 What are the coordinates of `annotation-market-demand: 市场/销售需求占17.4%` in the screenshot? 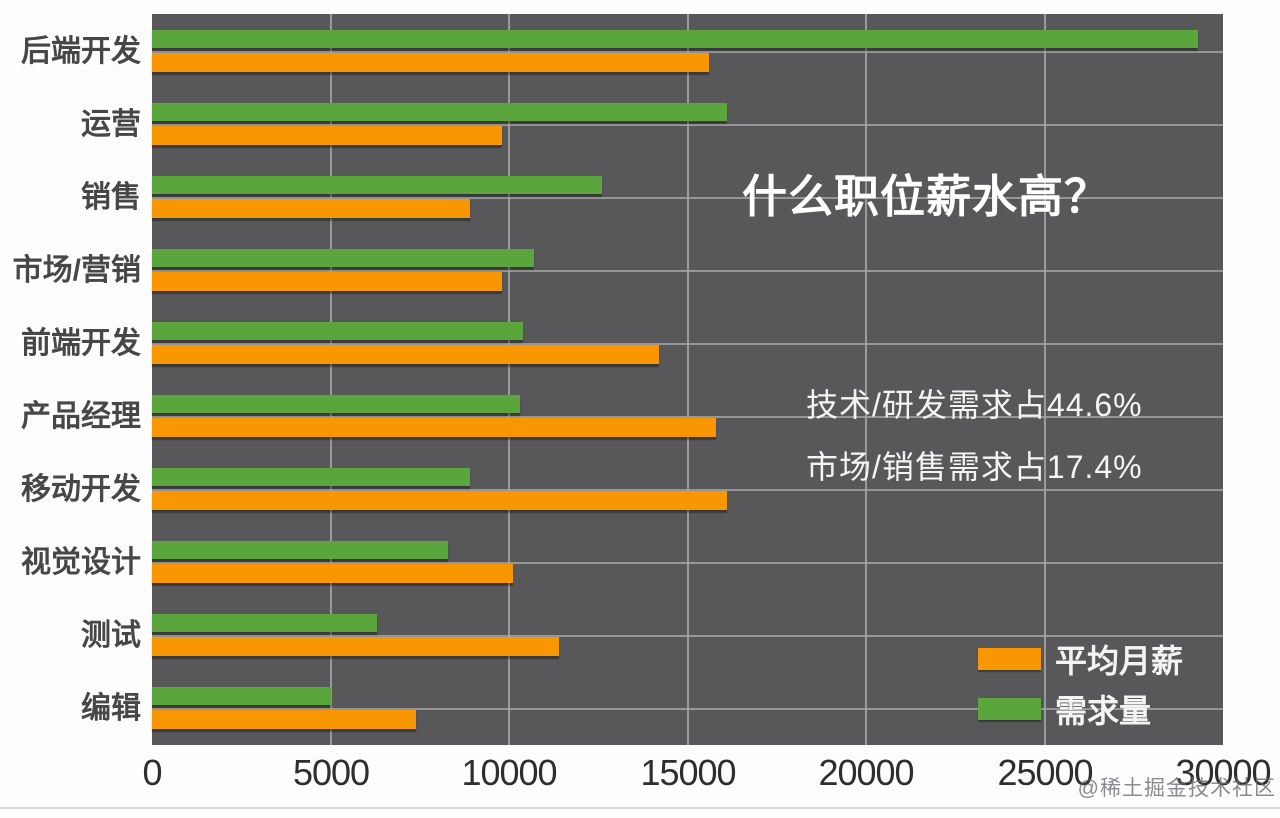 It's located at (974, 467).